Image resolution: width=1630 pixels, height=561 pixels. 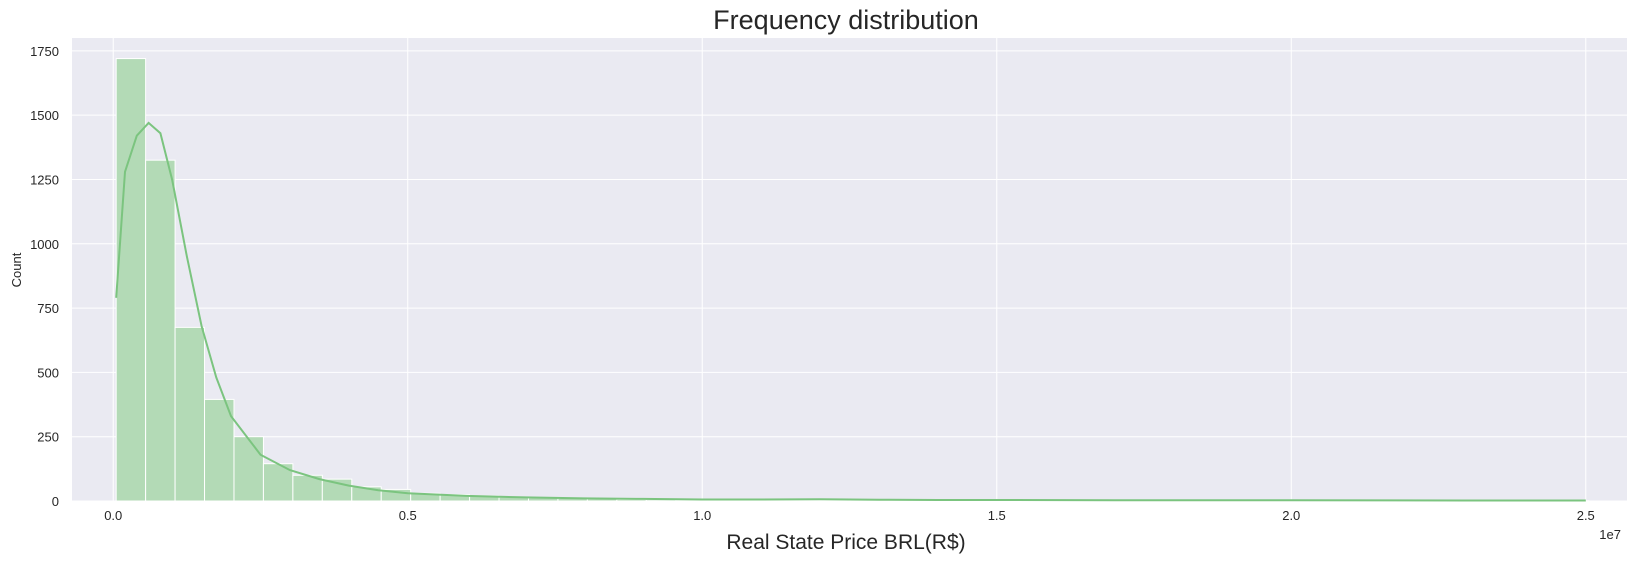 I want to click on y-tick-label: 0, so click(x=55, y=501).